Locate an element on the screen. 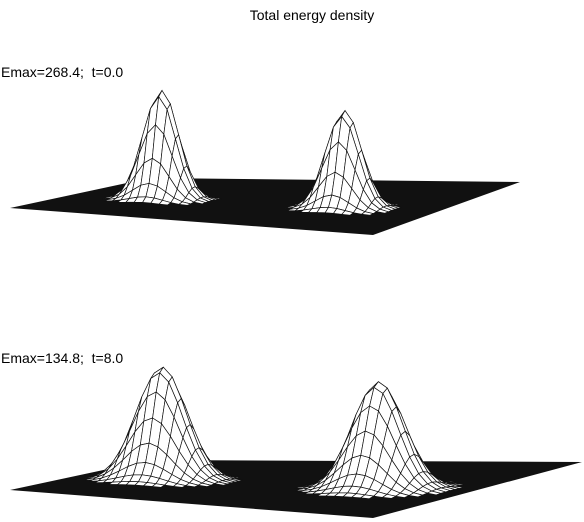 The width and height of the screenshot is (584, 522). figure-title: Total energy density is located at coordinates (312, 15).